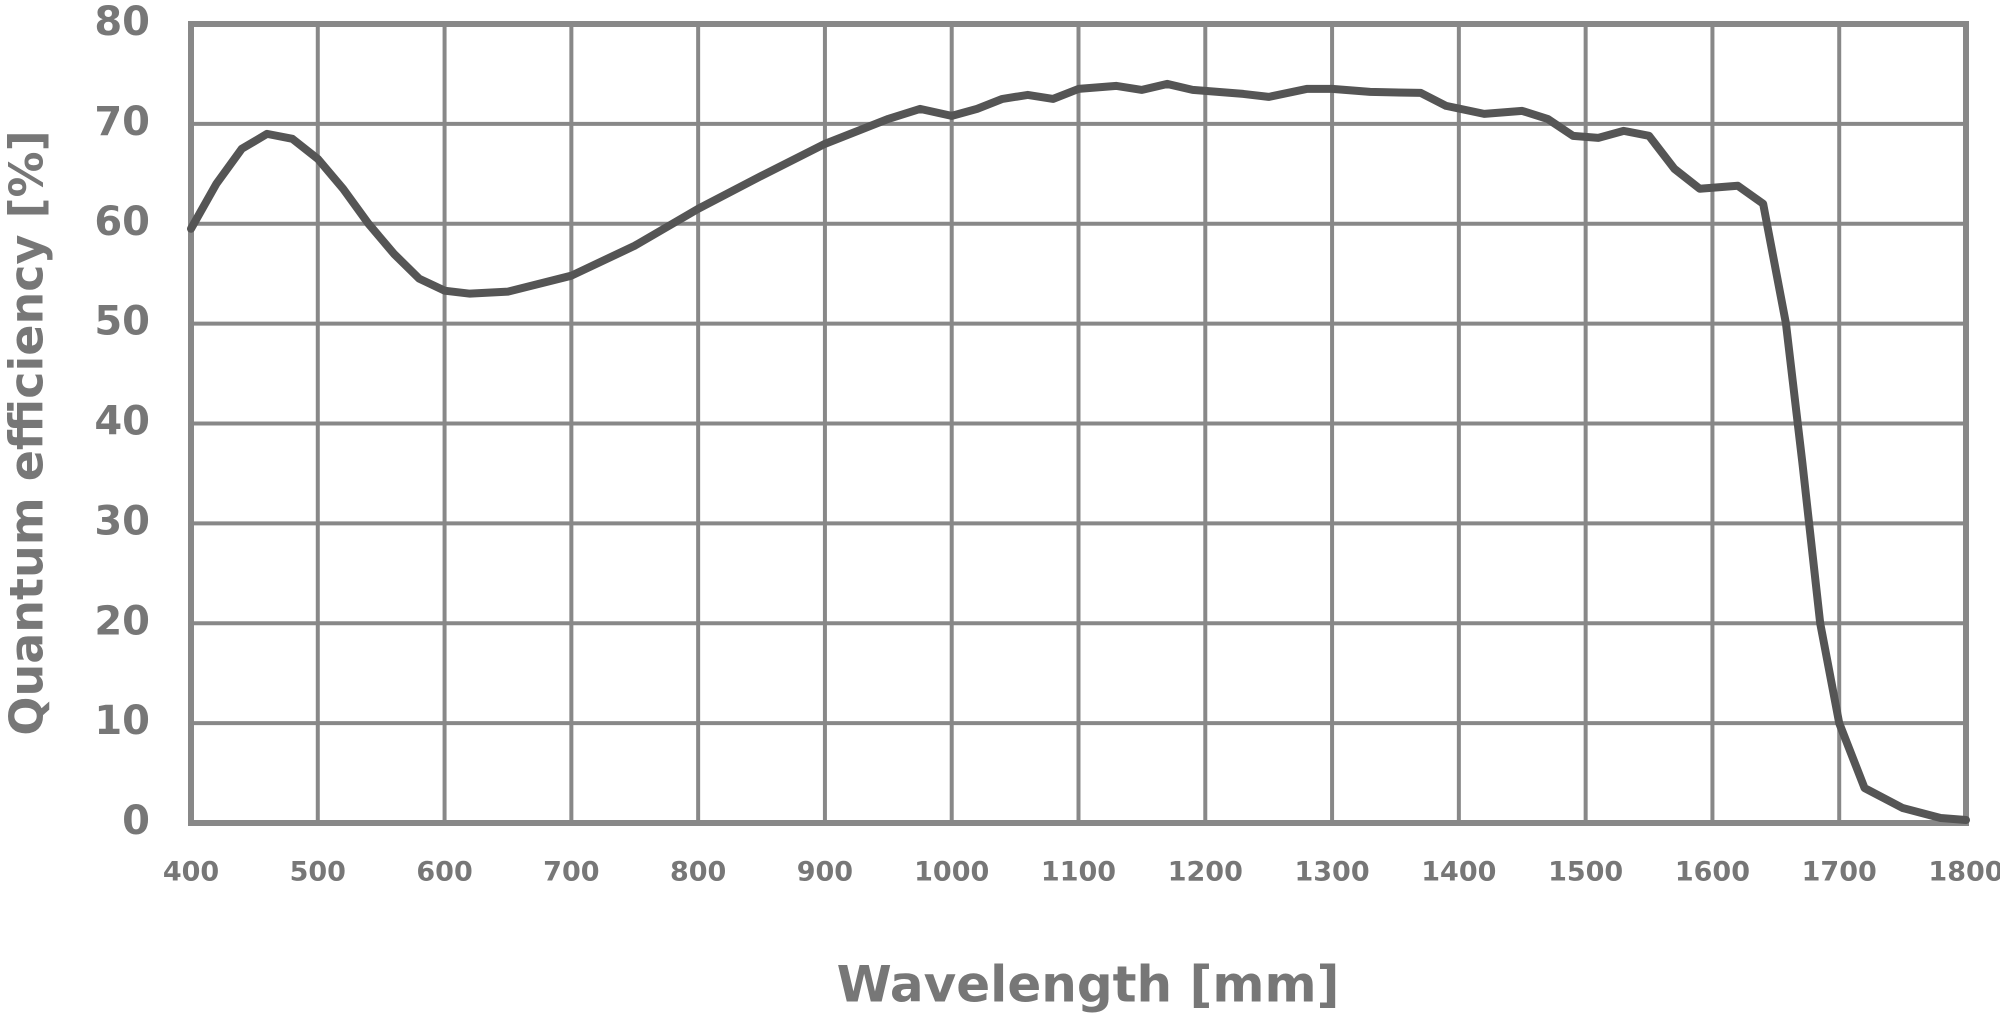  Describe the element at coordinates (571, 872) in the screenshot. I see `x-tick-label: 700` at that location.